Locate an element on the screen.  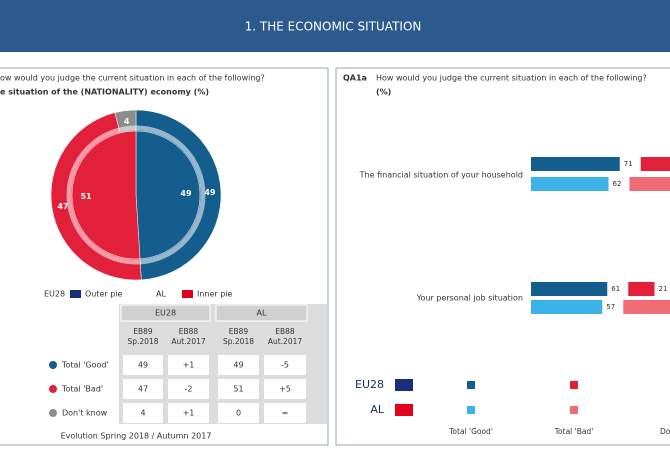
table-value: +5 is located at coordinates (285, 389).